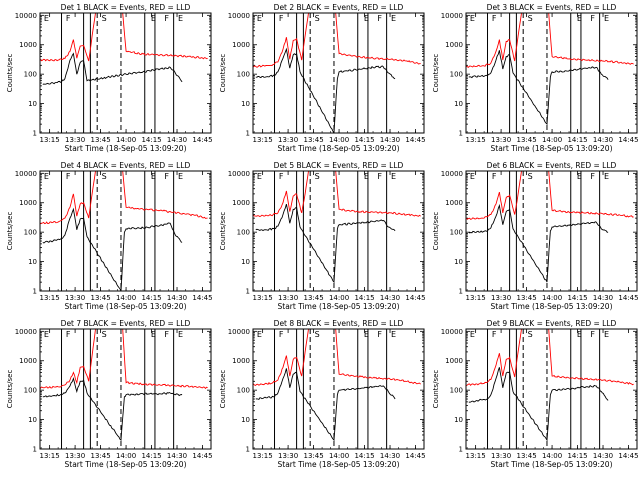 This screenshot has height=480, width=640. Describe the element at coordinates (32, 420) in the screenshot. I see `y-tick-label: 10` at that location.